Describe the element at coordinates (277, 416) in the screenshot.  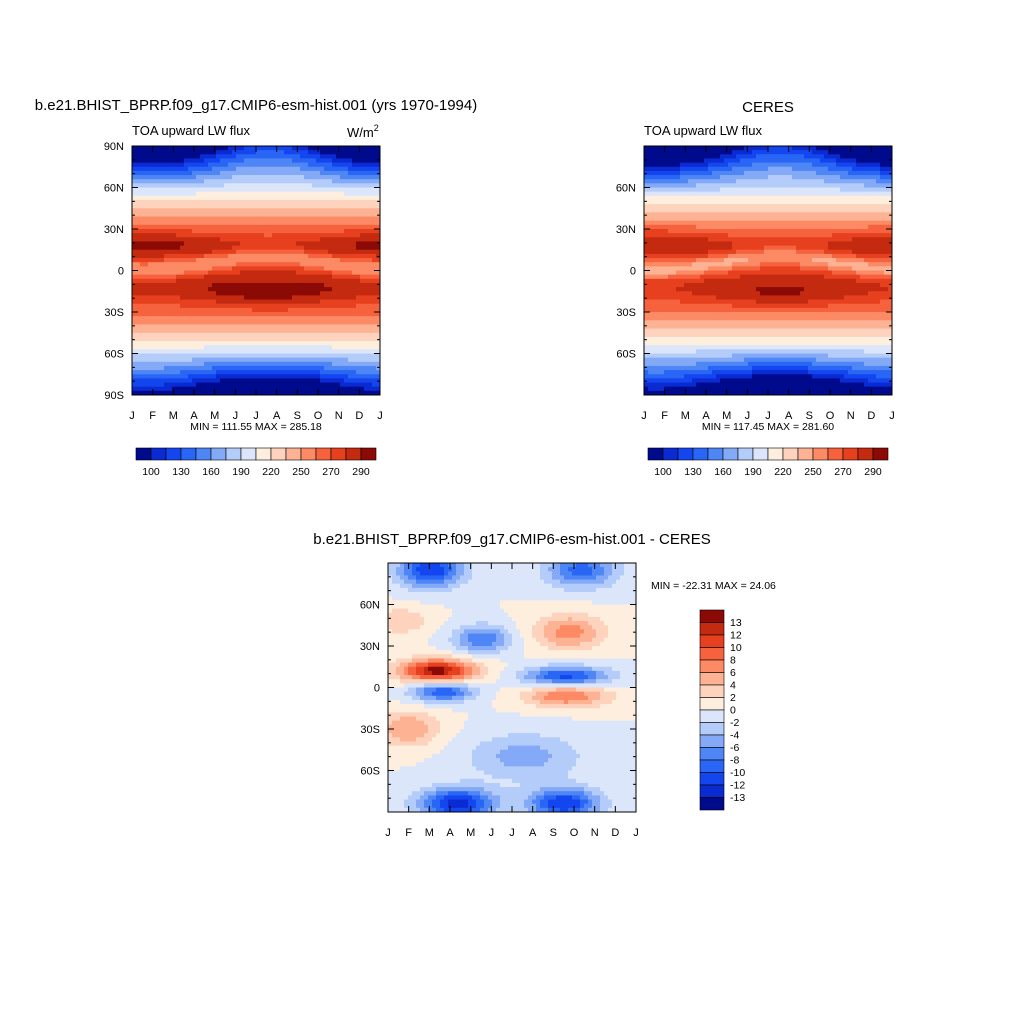
I see `x-tick-label: A` at that location.